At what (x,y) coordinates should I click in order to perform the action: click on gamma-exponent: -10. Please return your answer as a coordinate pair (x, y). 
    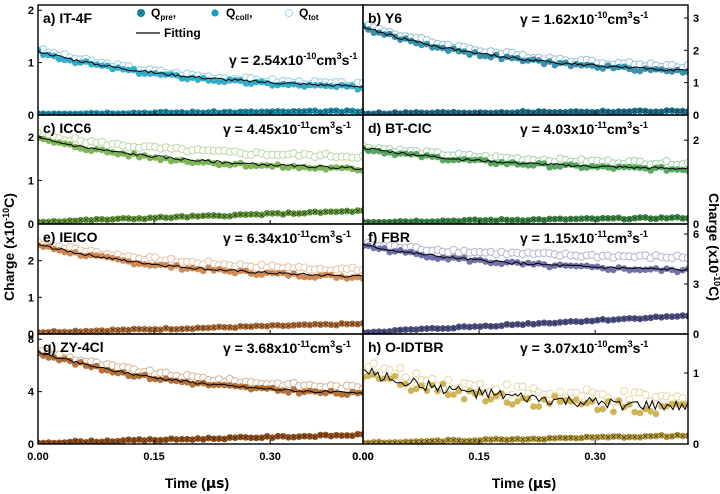
    Looking at the image, I should click on (600, 344).